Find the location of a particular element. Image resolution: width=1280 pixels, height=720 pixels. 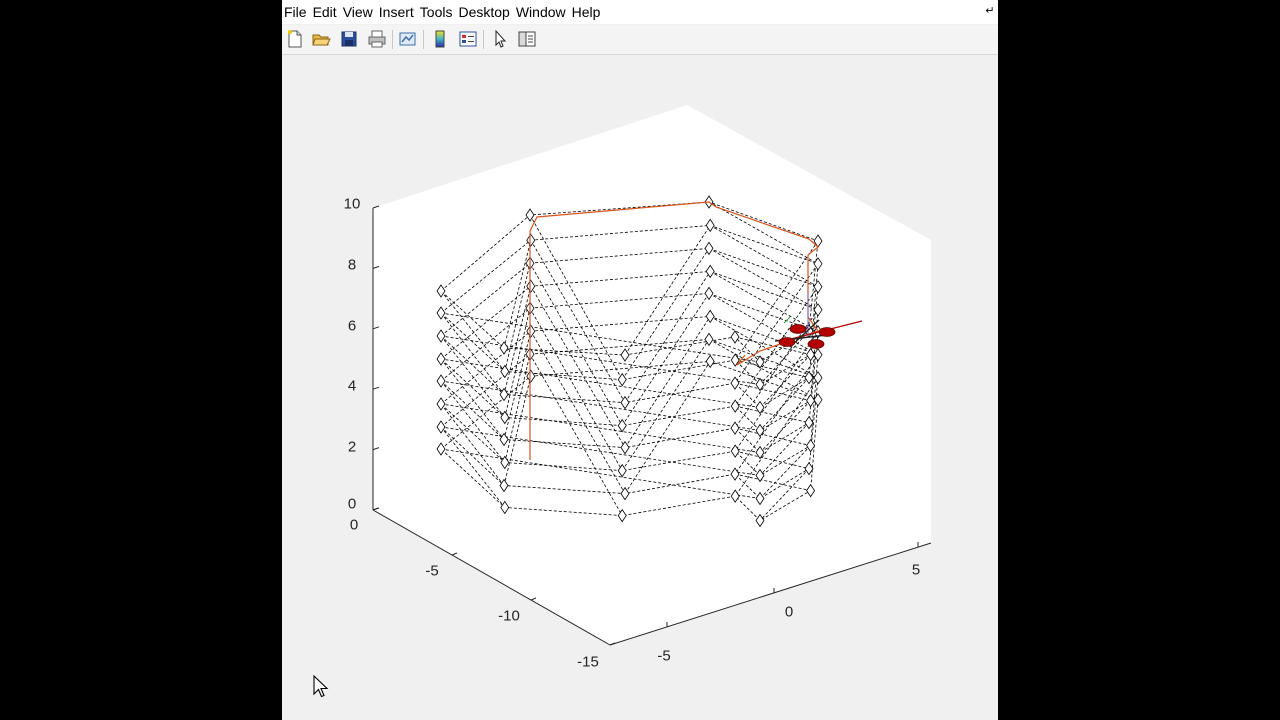

menu-desktop: Desktop is located at coordinates (484, 12).